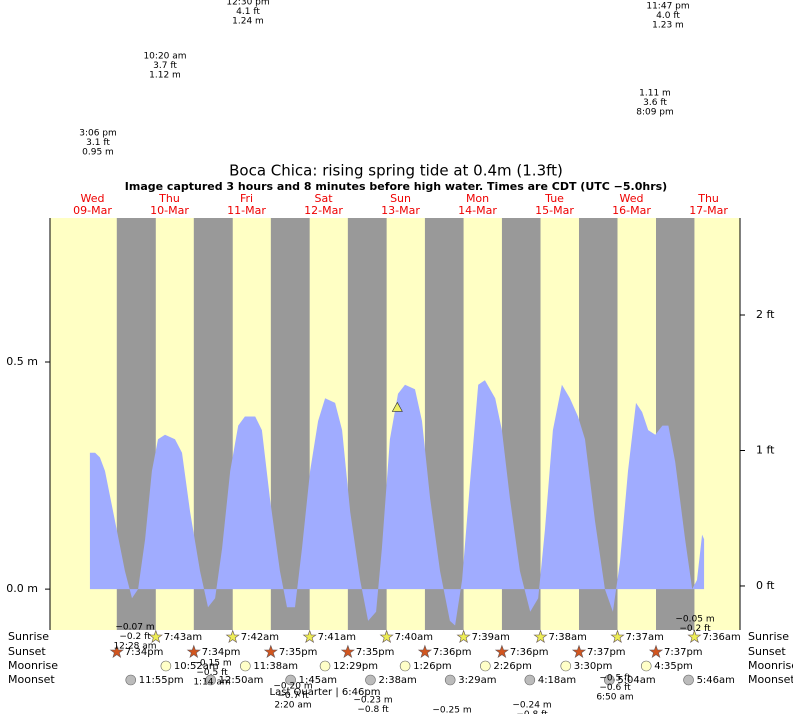 The image size is (793, 718). I want to click on day-date: 15-Mar, so click(554, 210).